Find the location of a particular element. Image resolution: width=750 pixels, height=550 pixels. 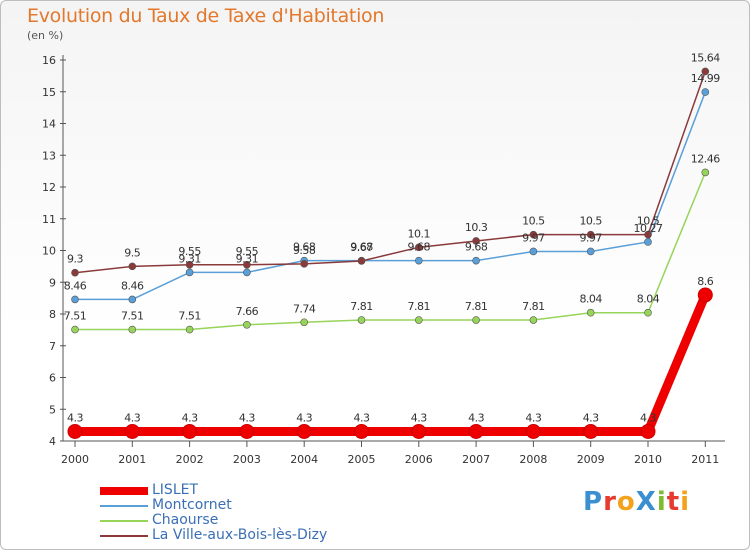

y-tick-label: 14 is located at coordinates (49, 124).